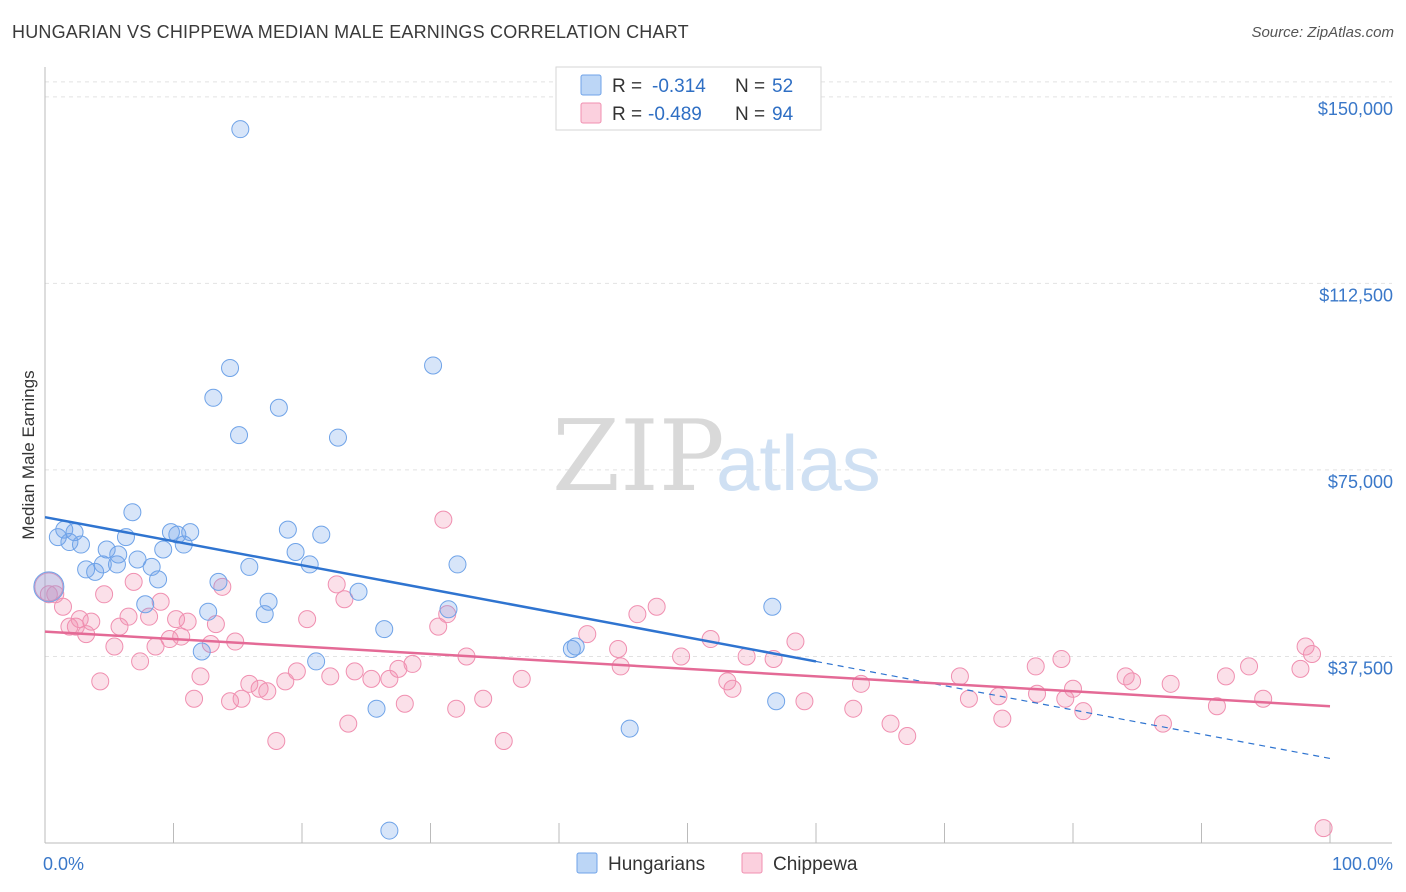  What do you see at coordinates (1360, 482) in the screenshot?
I see `y-tick-label: $75,000` at bounding box center [1360, 482].